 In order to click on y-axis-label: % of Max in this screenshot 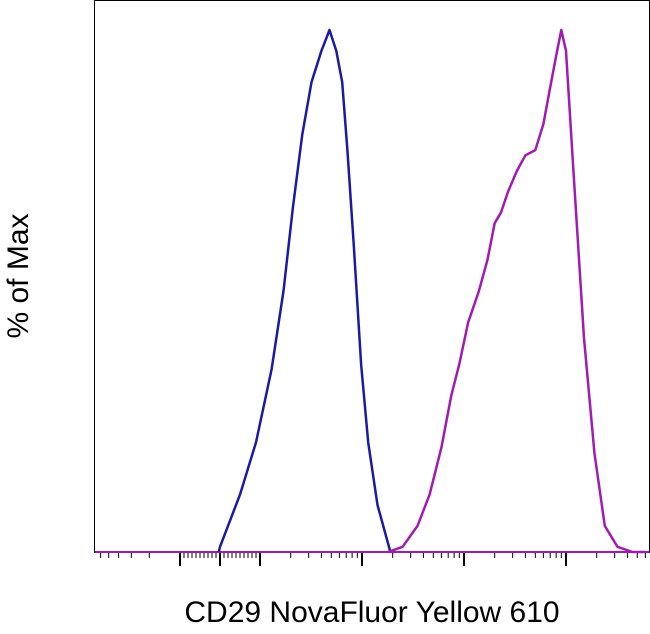, I will do `click(18, 275)`.